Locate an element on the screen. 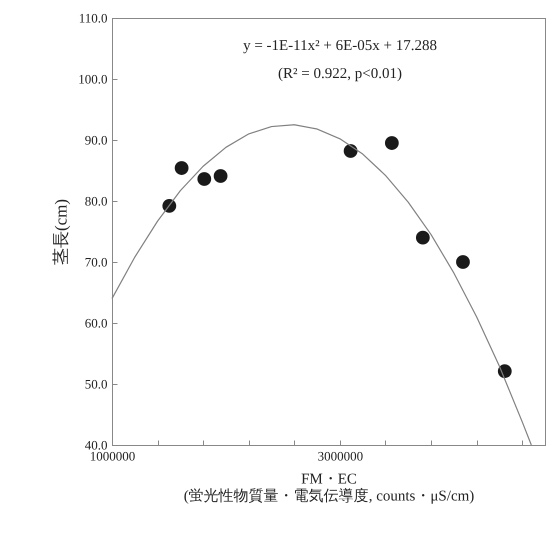 This screenshot has height=544, width=560. annotation: y = -1E-11x² + 6E-05x + 17.288 is located at coordinates (340, 46).